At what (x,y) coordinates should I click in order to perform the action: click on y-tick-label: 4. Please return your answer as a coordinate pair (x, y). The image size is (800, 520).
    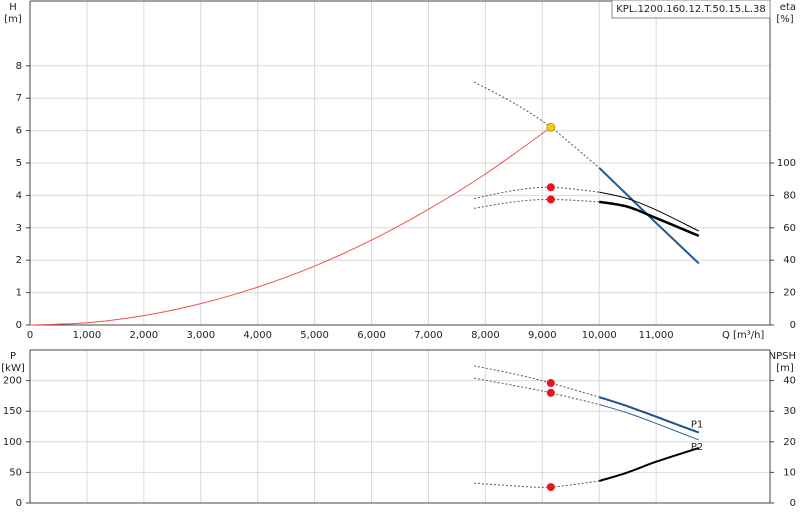
    Looking at the image, I should click on (19, 195).